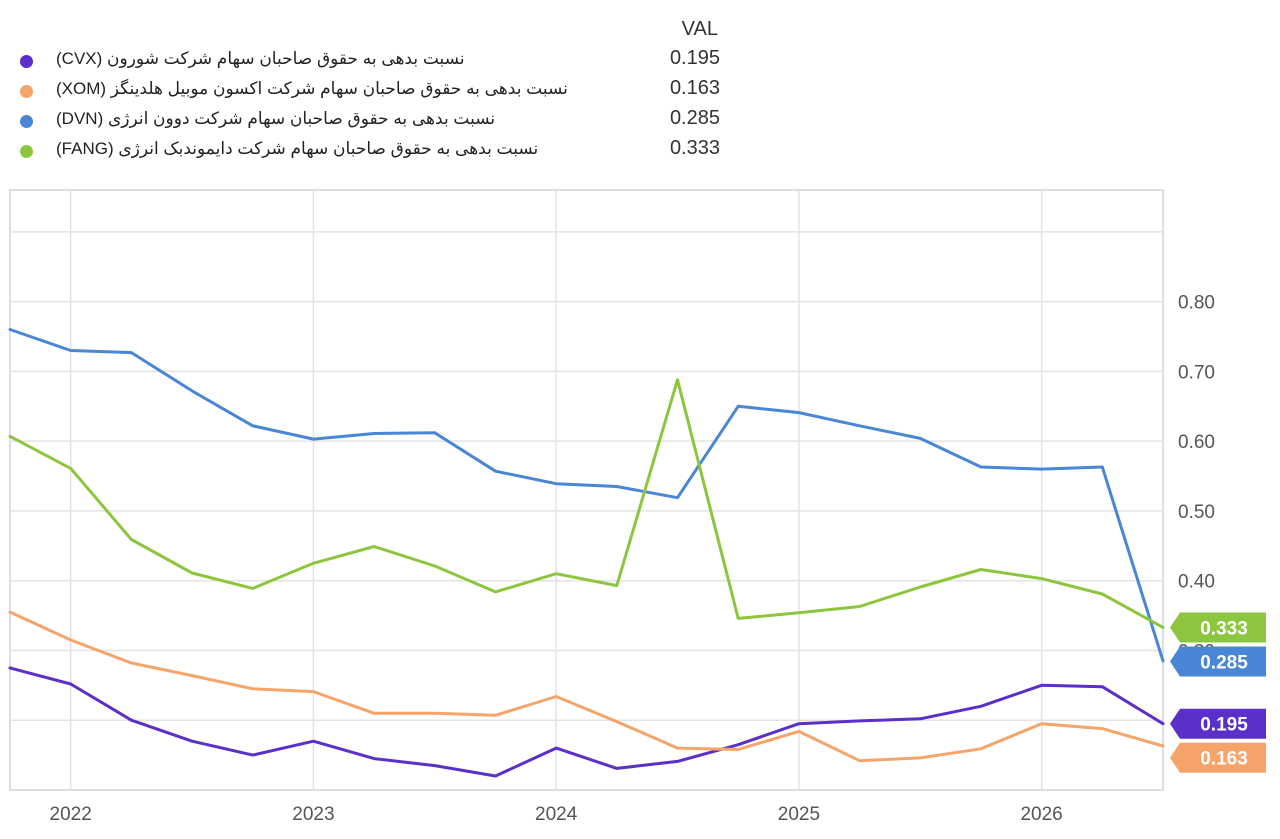  What do you see at coordinates (1041, 814) in the screenshot?
I see `x-tick-label: 2026` at bounding box center [1041, 814].